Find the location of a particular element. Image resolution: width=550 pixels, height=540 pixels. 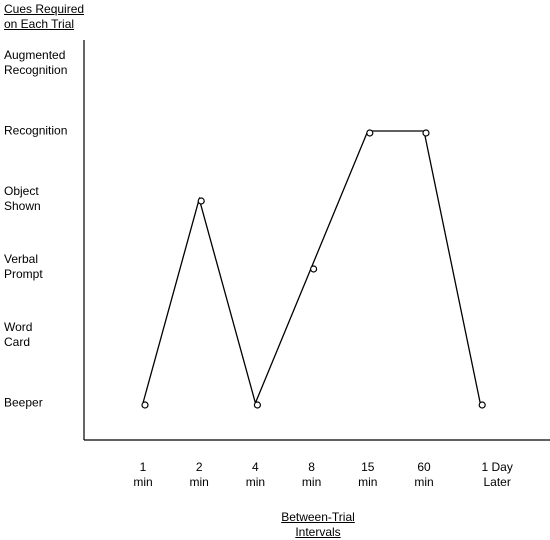

x-tick-label: 8 min is located at coordinates (311, 474).